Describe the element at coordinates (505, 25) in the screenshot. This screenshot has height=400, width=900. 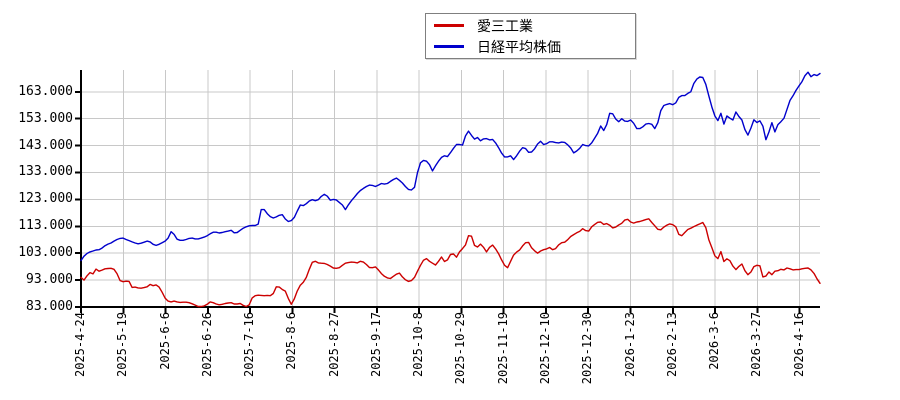
I see `legend-label-aisan: 愛三工業` at that location.